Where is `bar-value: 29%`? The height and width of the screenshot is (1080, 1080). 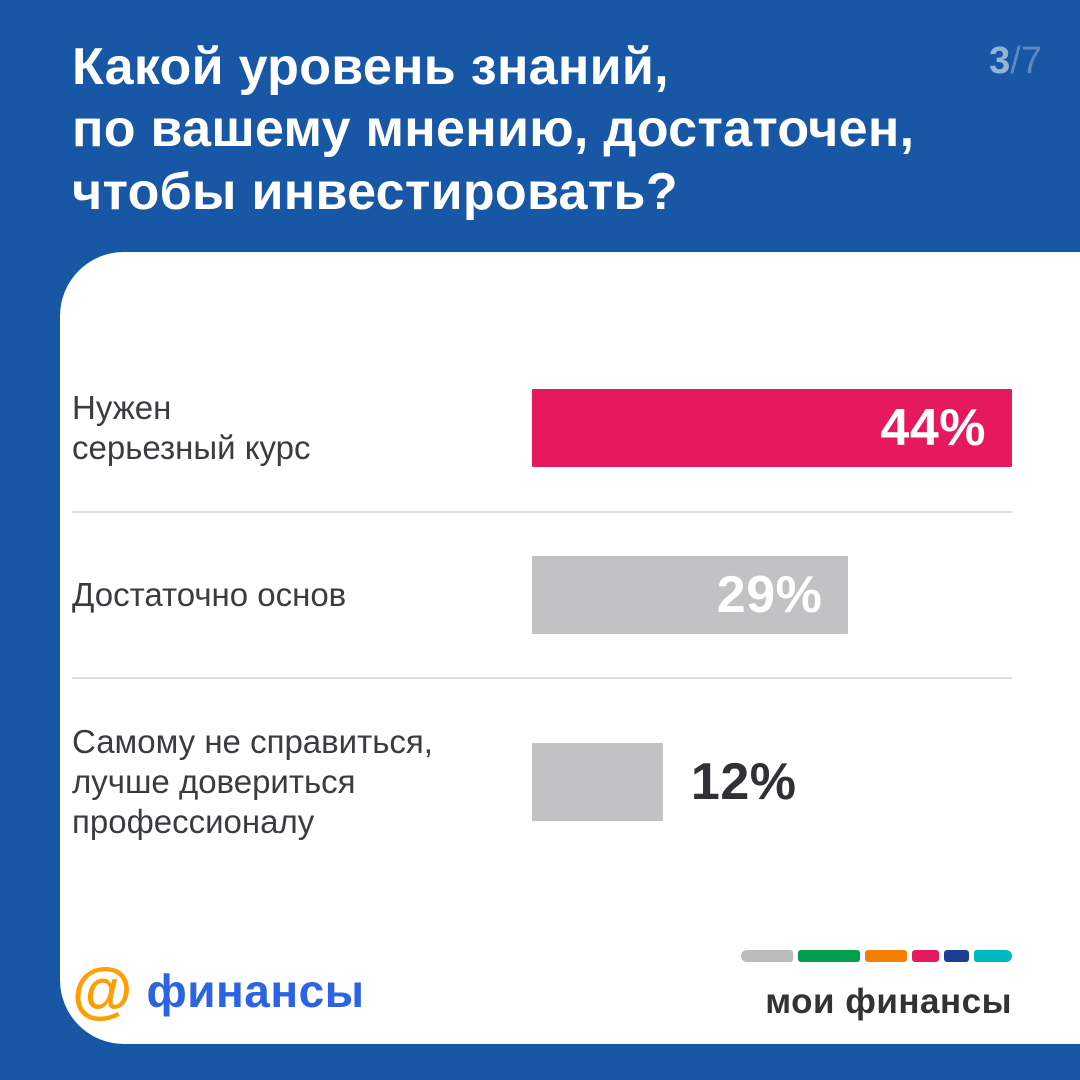 bar-value: 29% is located at coordinates (769, 595).